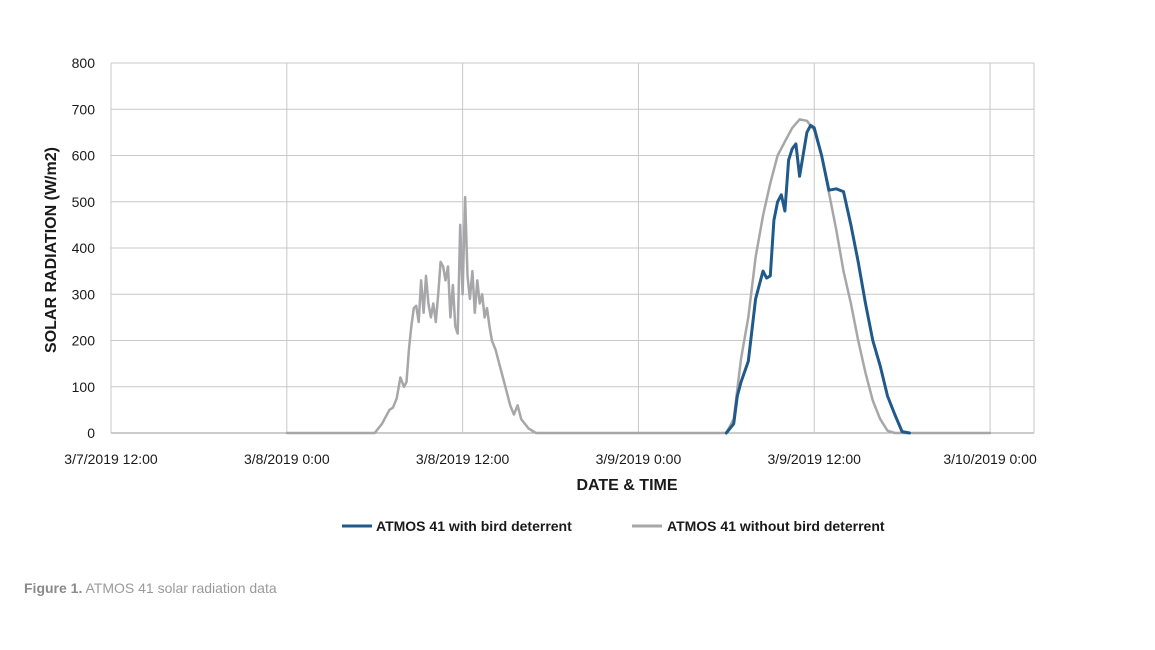 This screenshot has height=650, width=1155. Describe the element at coordinates (84, 248) in the screenshot. I see `y-tick-label: 400` at that location.